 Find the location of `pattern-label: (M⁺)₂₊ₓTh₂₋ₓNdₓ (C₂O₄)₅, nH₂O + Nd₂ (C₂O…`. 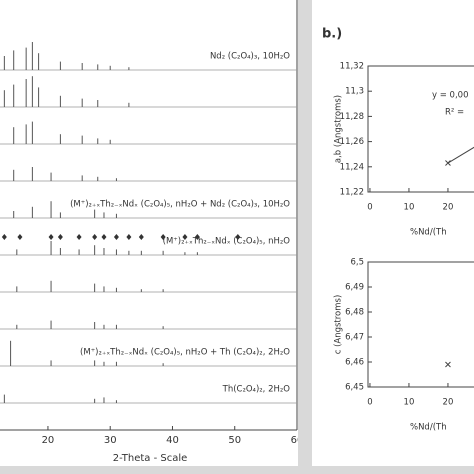

pattern-label: (M⁺)₂₊ₓTh₂₋ₓNdₓ (C₂O₄)₅, nH₂O + Nd₂ (C₂O… is located at coordinates (180, 205).